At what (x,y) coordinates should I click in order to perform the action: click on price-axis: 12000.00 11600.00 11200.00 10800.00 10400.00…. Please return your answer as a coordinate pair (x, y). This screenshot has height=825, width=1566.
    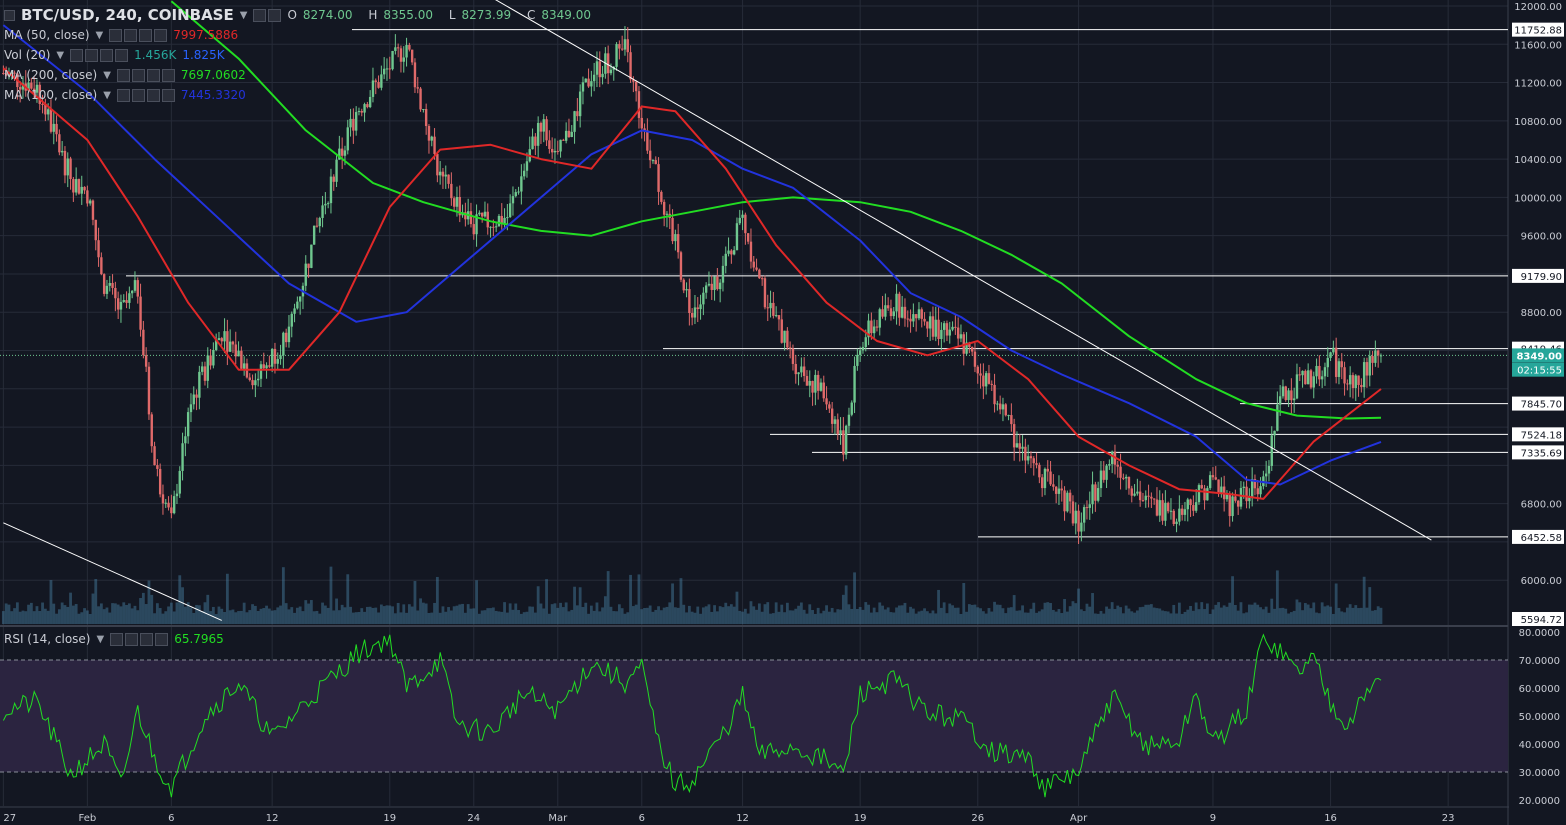
    Looking at the image, I should click on (1537, 412).